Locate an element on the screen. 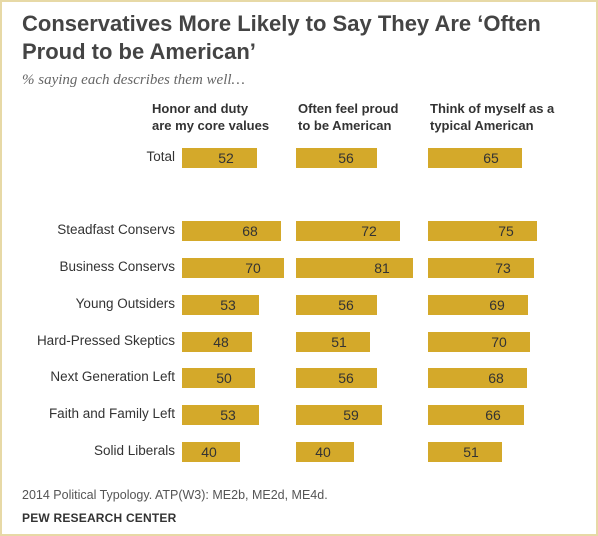  data-label: 50 is located at coordinates (224, 378).